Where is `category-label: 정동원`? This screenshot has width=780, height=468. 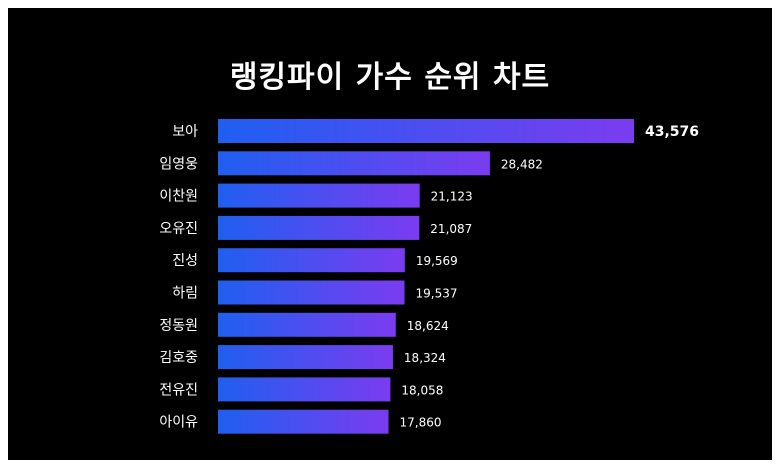
category-label: 정동원 is located at coordinates (178, 326).